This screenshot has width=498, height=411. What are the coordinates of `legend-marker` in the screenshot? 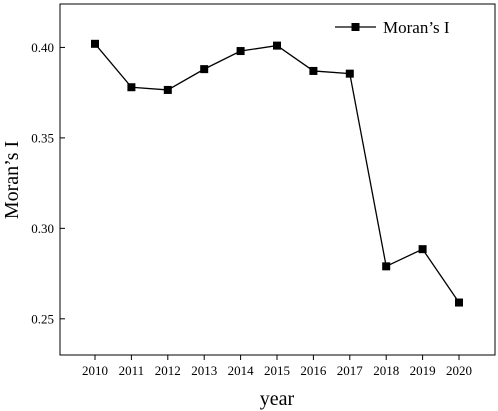 It's located at (355, 27).